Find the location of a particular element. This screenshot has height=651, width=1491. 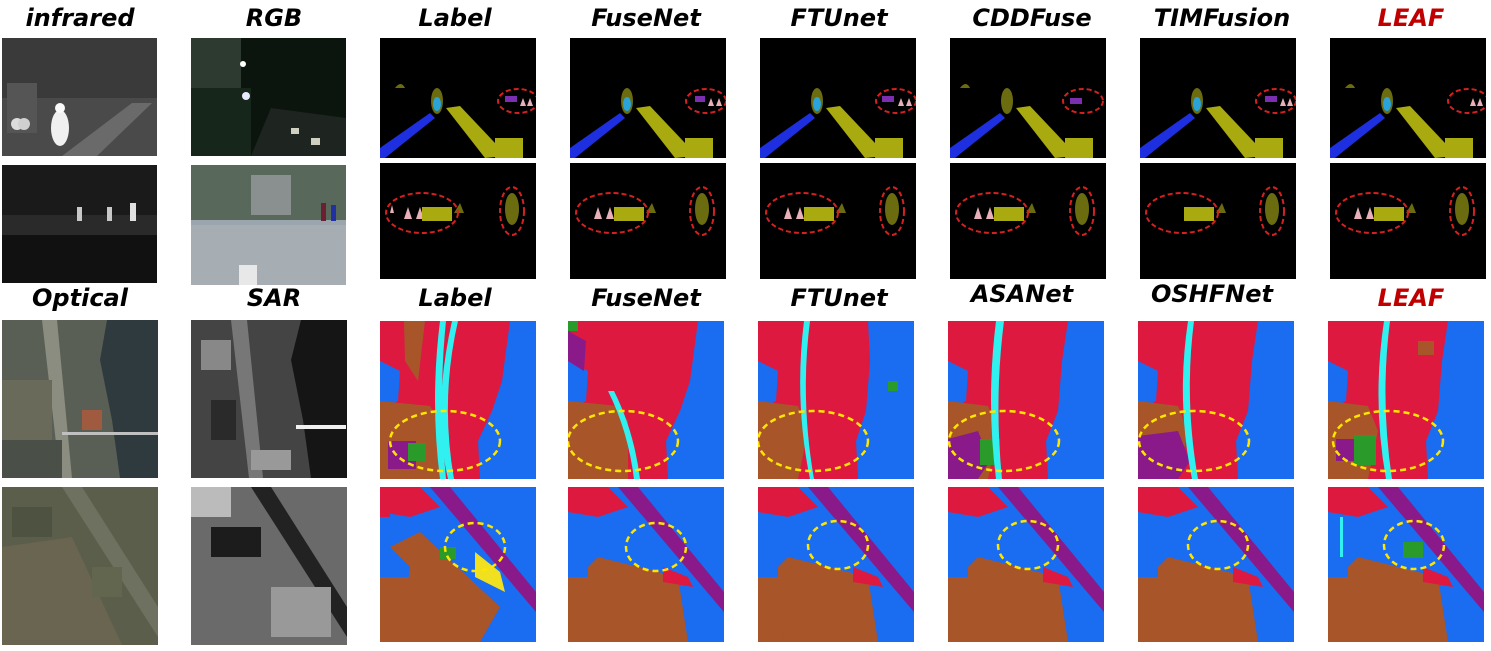

header-sar: SAR is located at coordinates (274, 298).